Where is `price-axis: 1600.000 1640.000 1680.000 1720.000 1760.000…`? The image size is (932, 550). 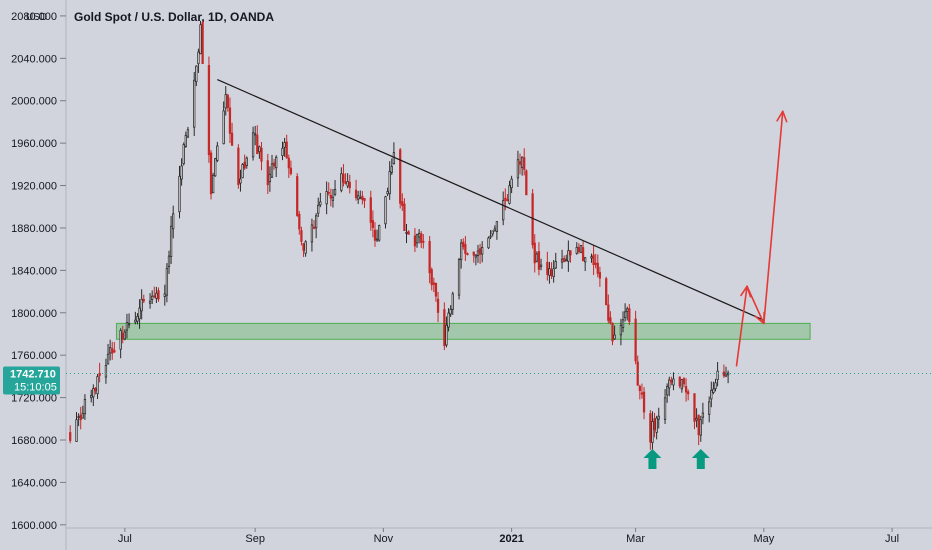
price-axis: 1600.000 1640.000 1680.000 1720.000 1760.000… is located at coordinates (38, 271).